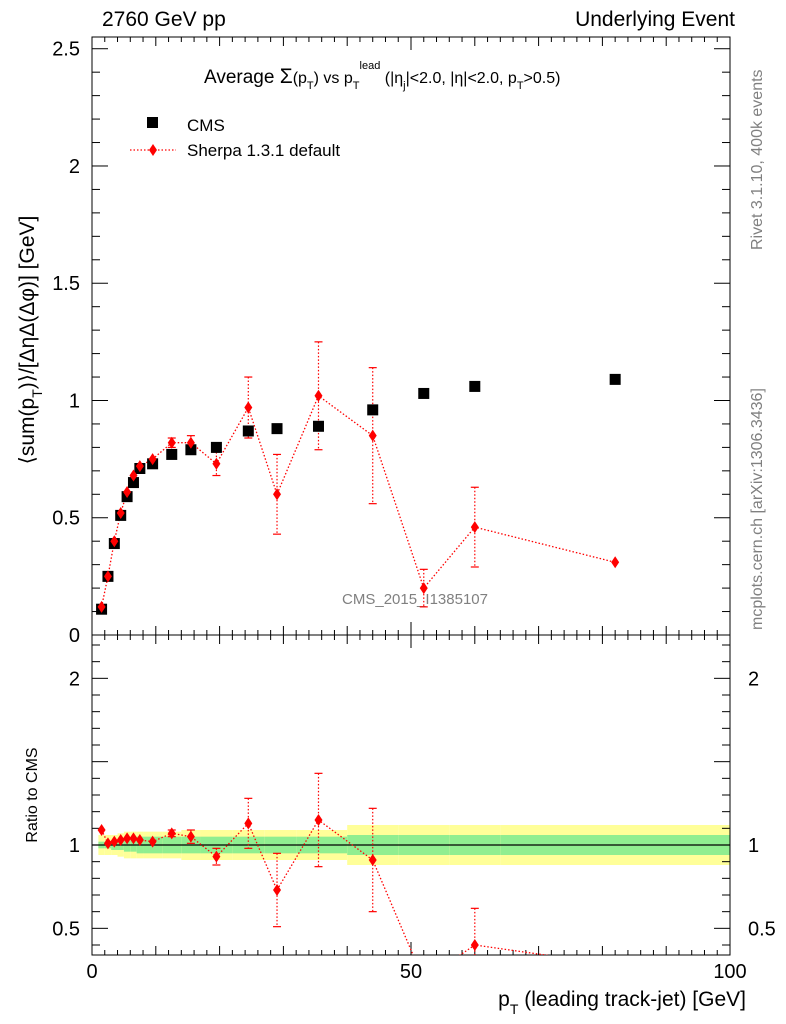  What do you see at coordinates (757, 509) in the screenshot?
I see `side-label-site: mcplots.cern.ch [arXiv:1306.3436]` at bounding box center [757, 509].